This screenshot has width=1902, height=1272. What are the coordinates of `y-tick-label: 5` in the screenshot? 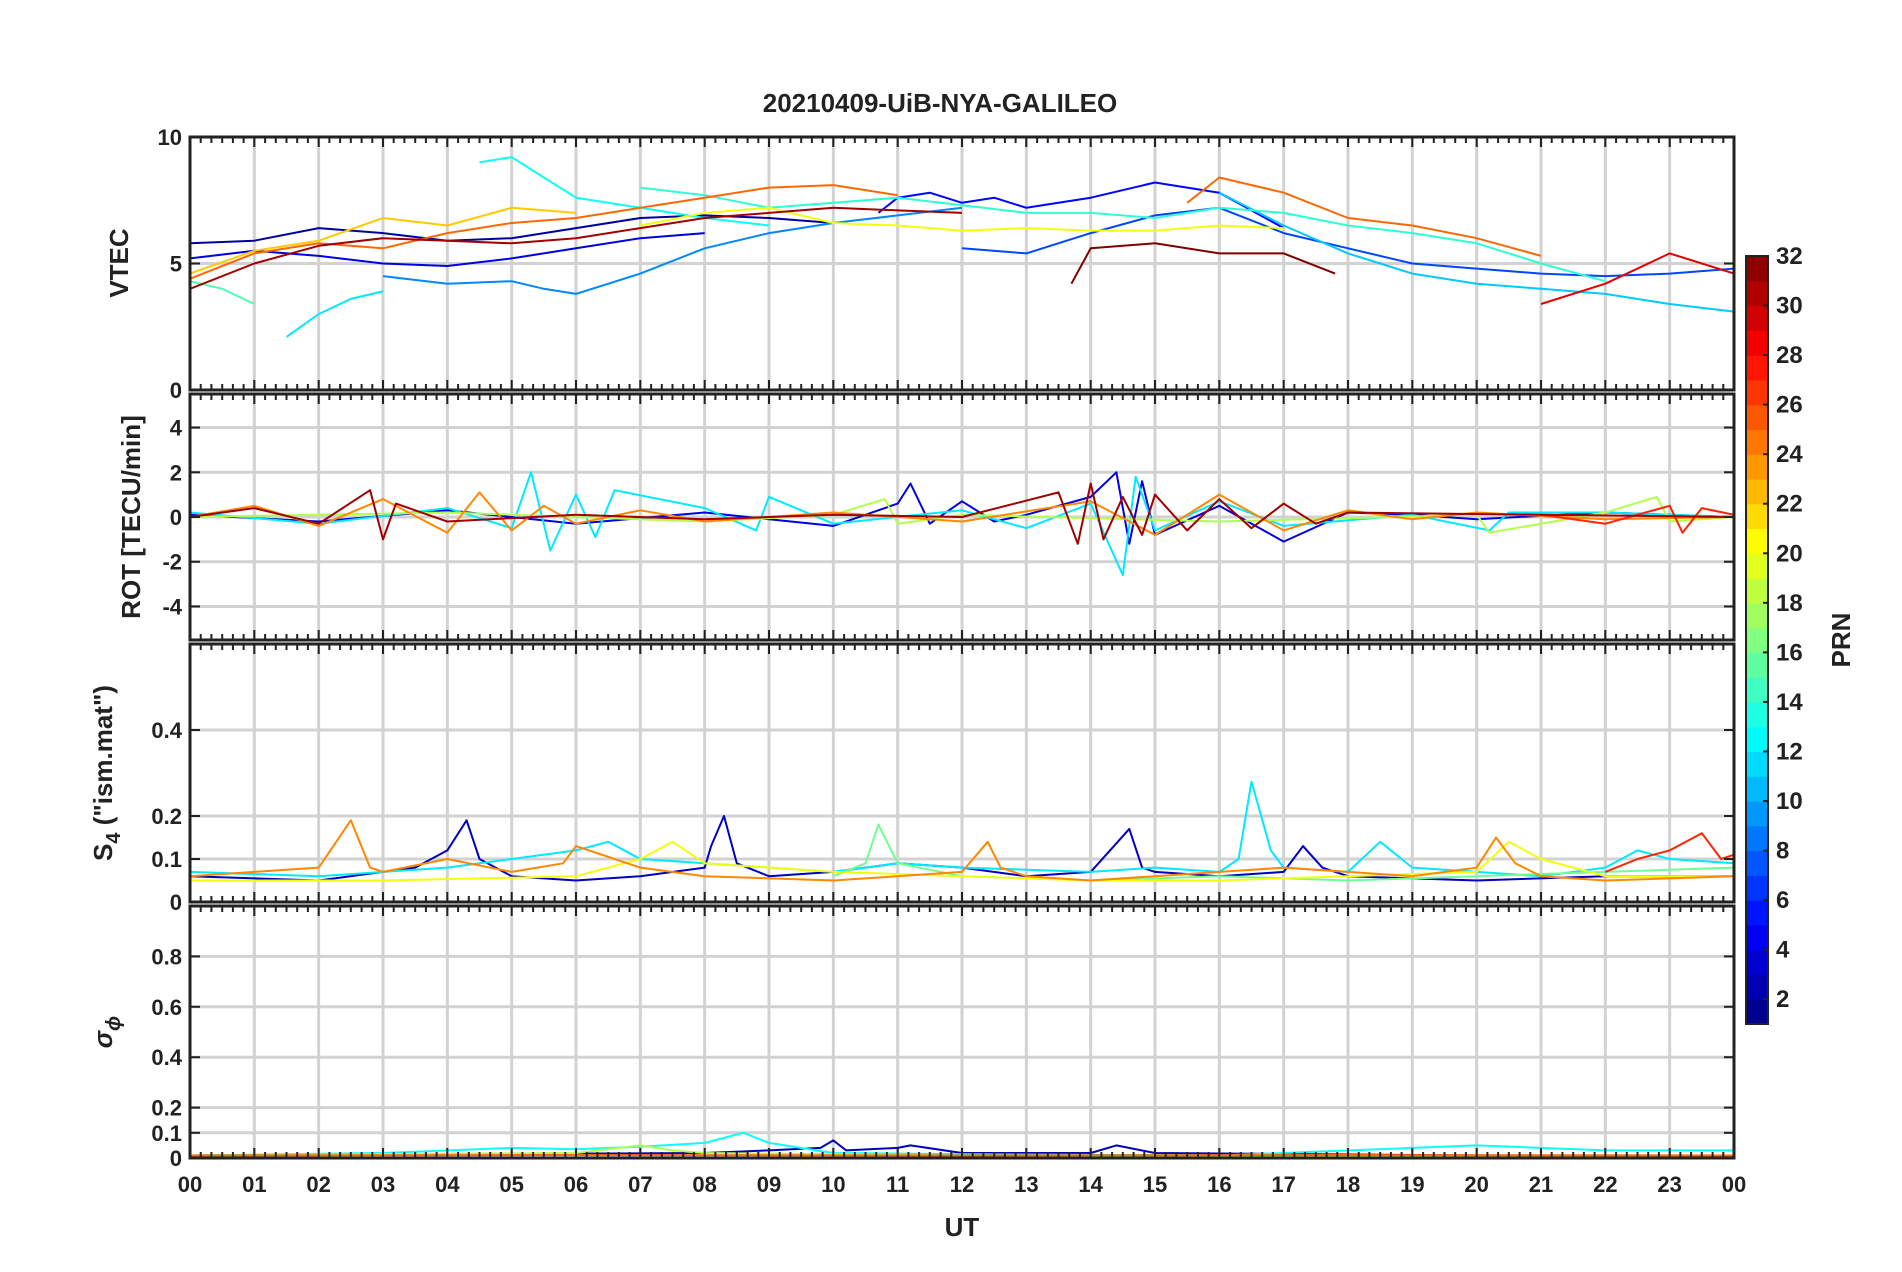 It's located at (176, 264).